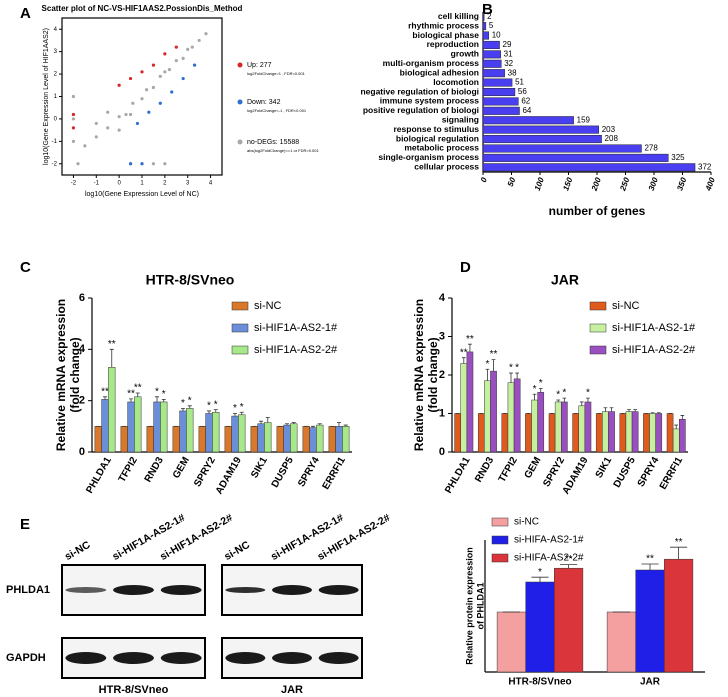 The image size is (728, 697). What do you see at coordinates (25, 13) in the screenshot?
I see `panel-label: A` at bounding box center [25, 13].